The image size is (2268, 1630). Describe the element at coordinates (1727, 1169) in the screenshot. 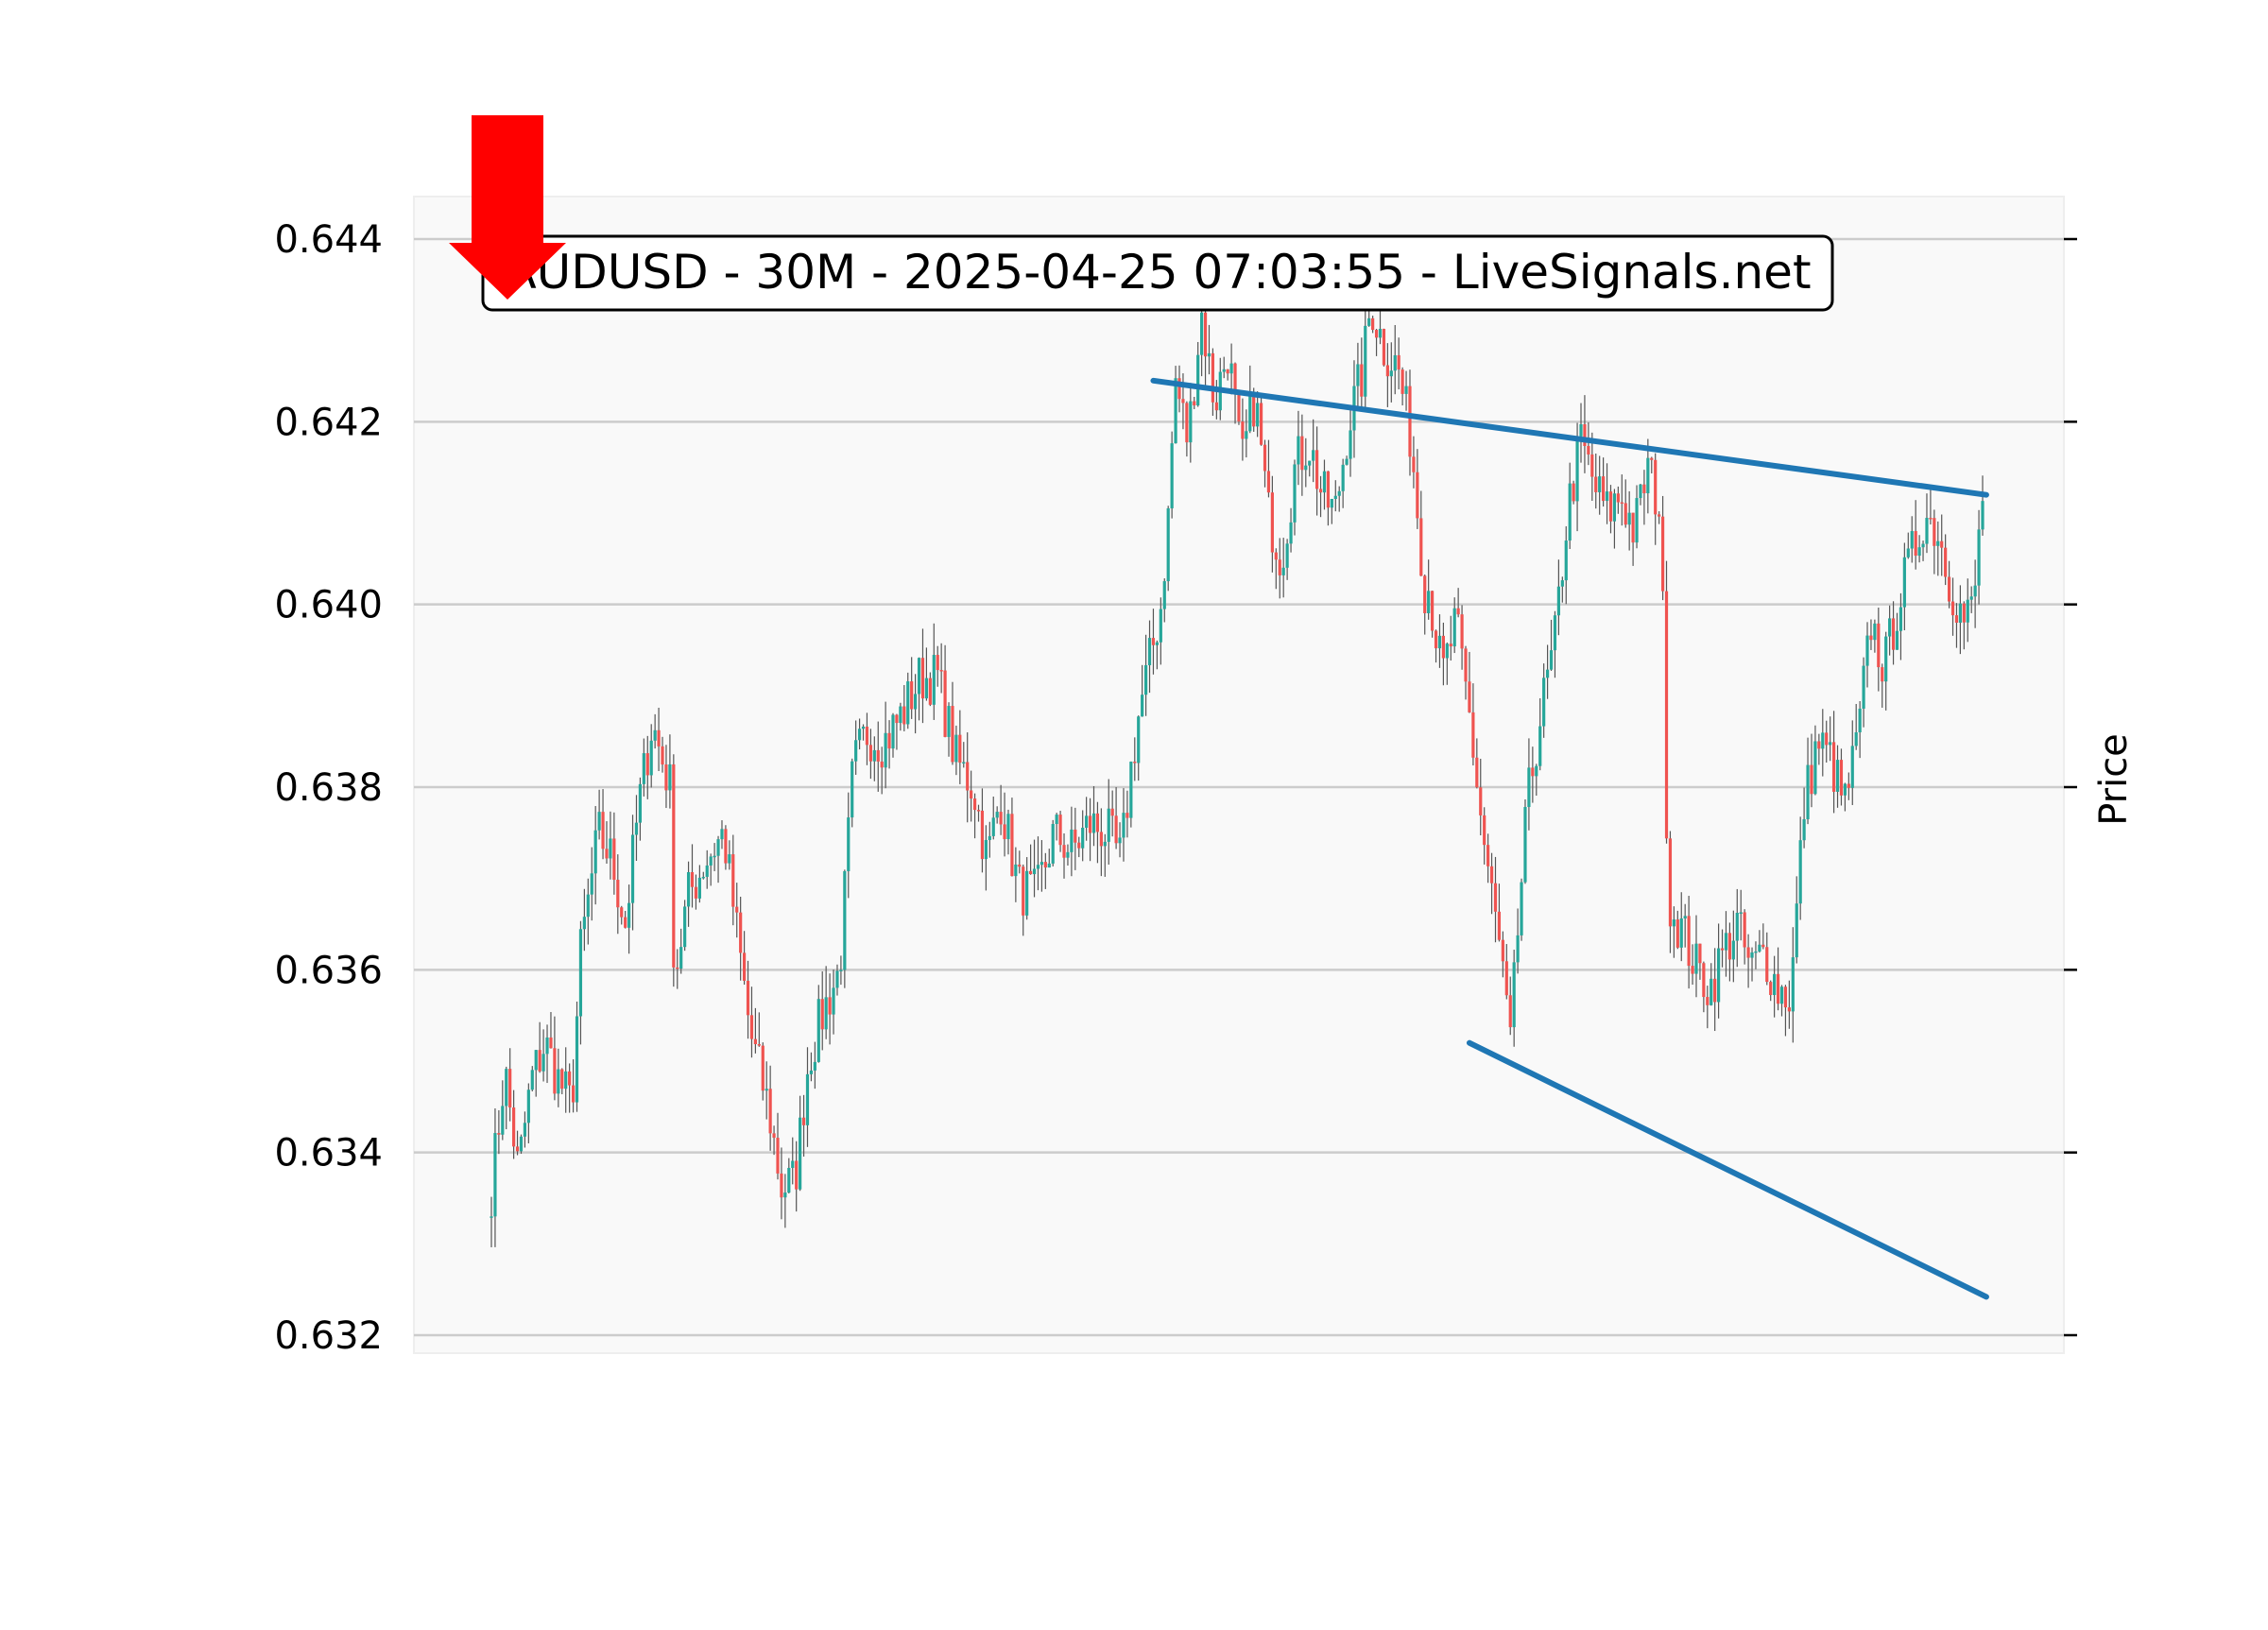

I see `trendline-support` at that location.